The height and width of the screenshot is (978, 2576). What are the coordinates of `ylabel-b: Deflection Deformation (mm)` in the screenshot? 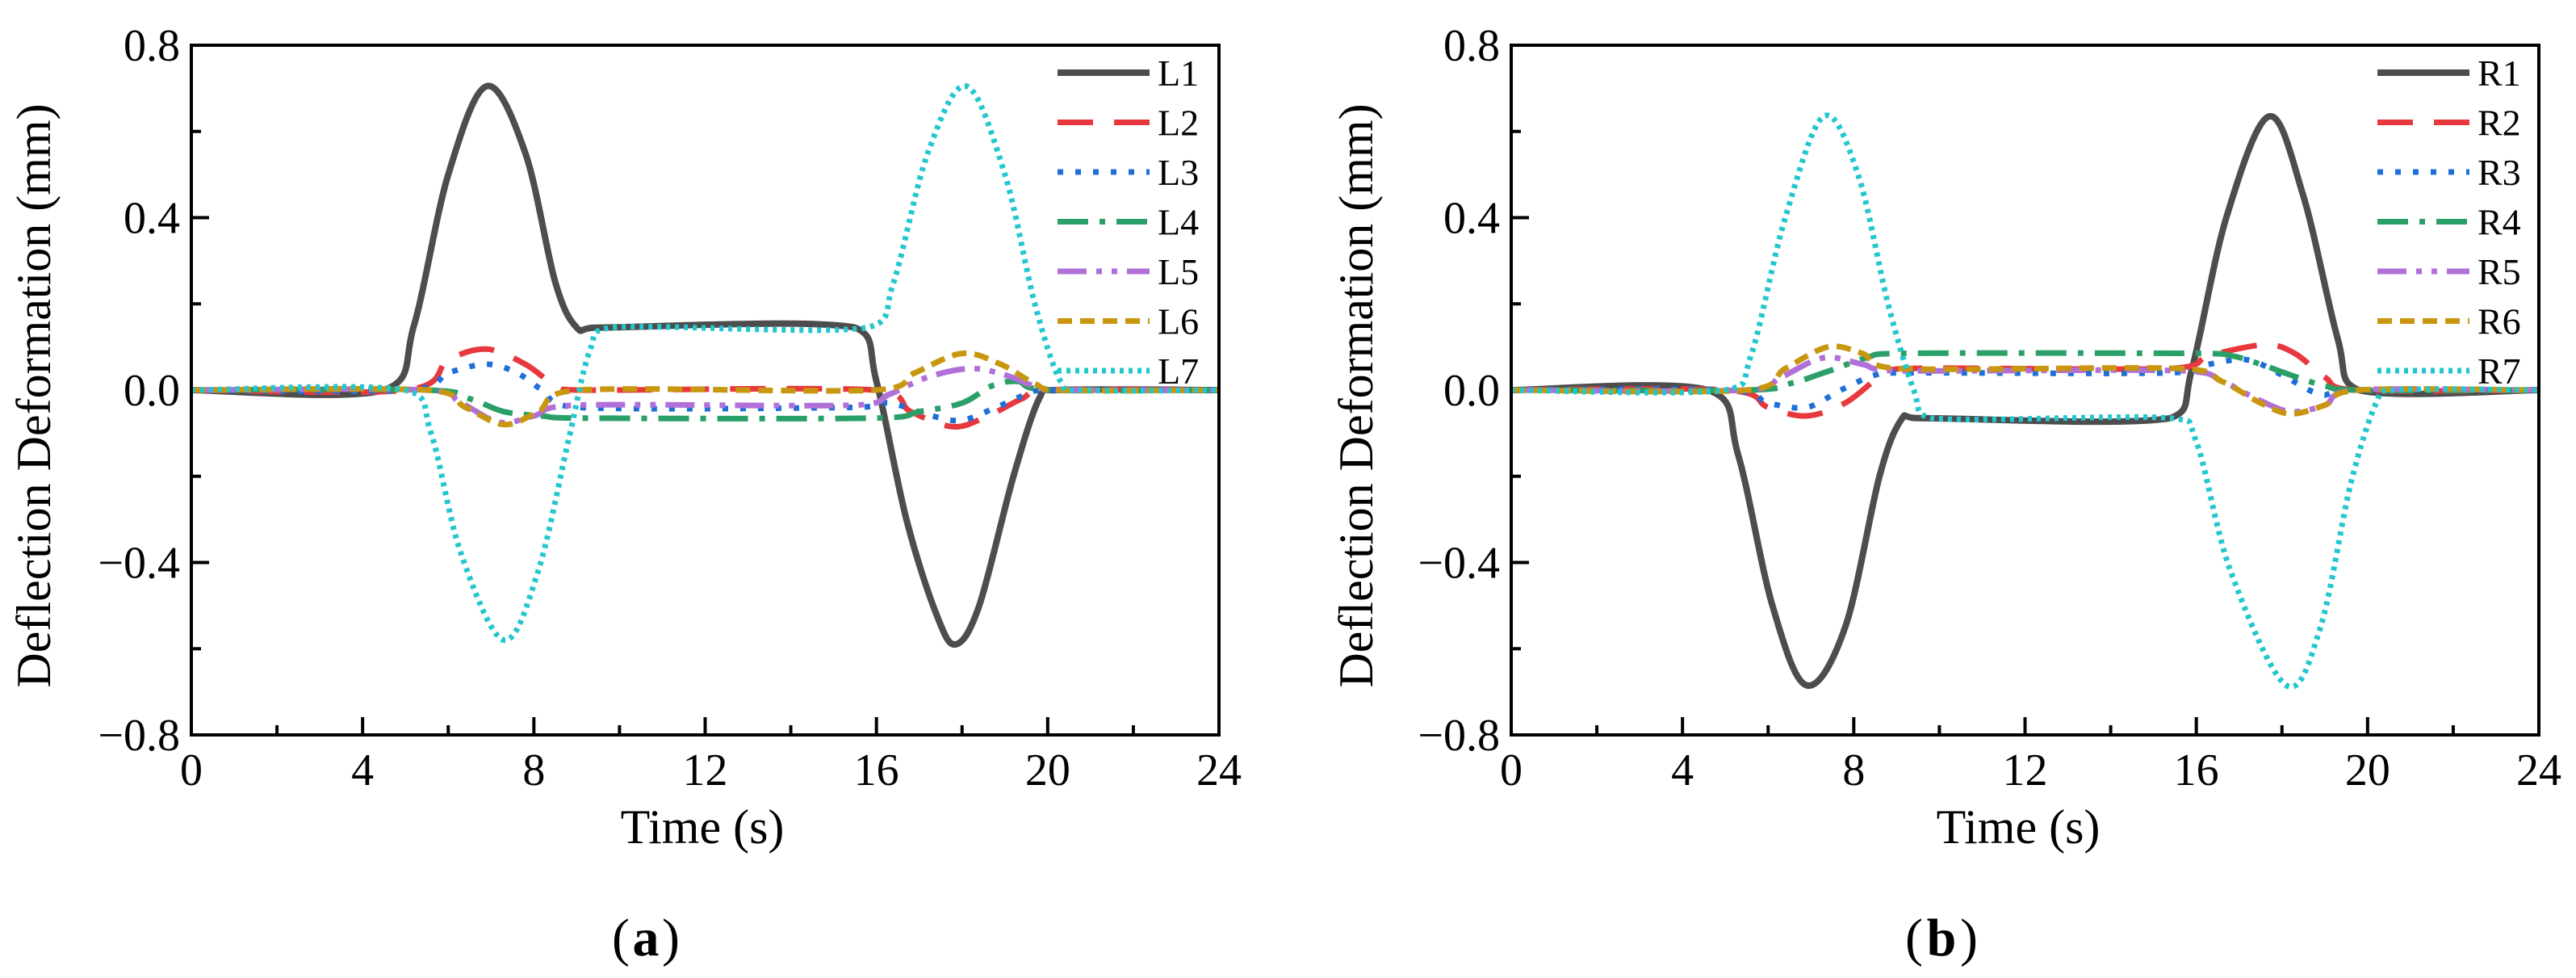 It's located at (1357, 395).